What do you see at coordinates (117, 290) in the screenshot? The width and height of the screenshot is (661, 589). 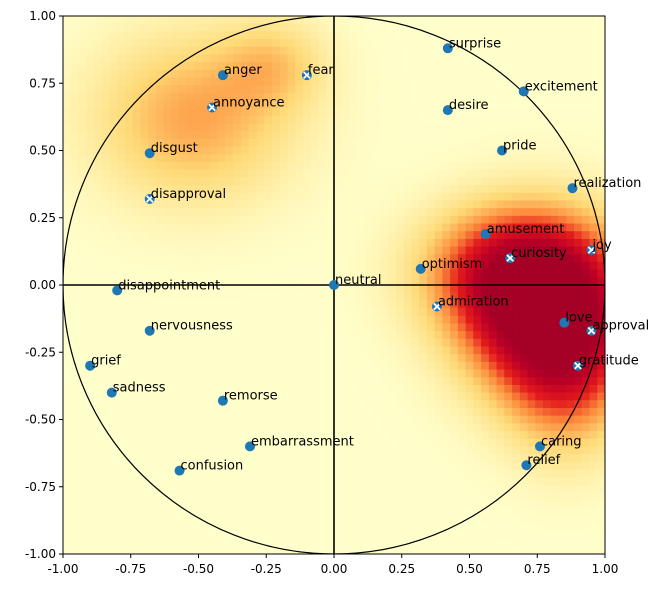 I see `point-disappointment` at bounding box center [117, 290].